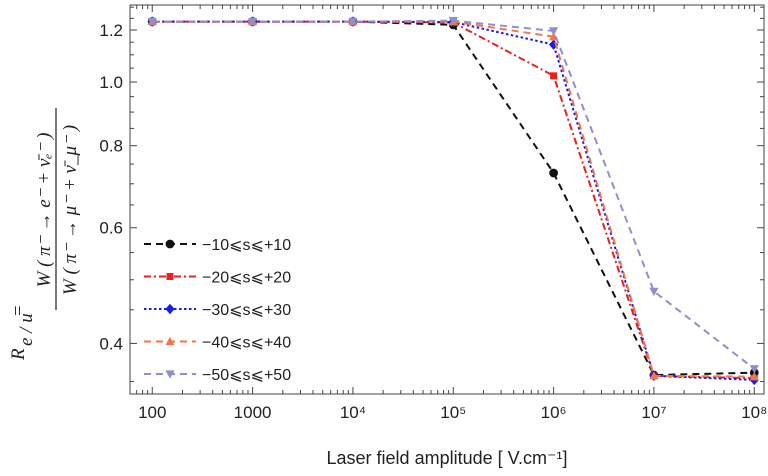 The height and width of the screenshot is (476, 768). I want to click on y-label-equals: =, so click(18, 310).